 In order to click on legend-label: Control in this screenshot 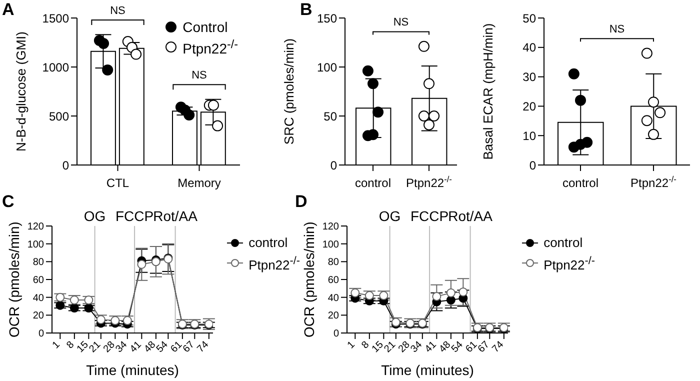, I will do `click(205, 27)`.